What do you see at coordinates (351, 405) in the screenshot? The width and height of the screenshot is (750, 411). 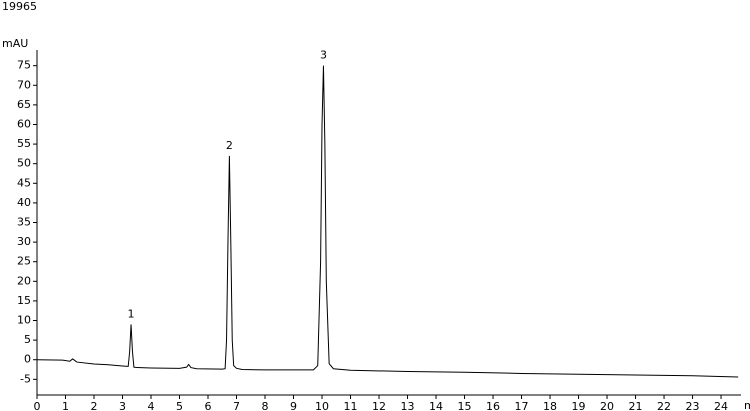 I see `x-tick-label: 11` at bounding box center [351, 405].